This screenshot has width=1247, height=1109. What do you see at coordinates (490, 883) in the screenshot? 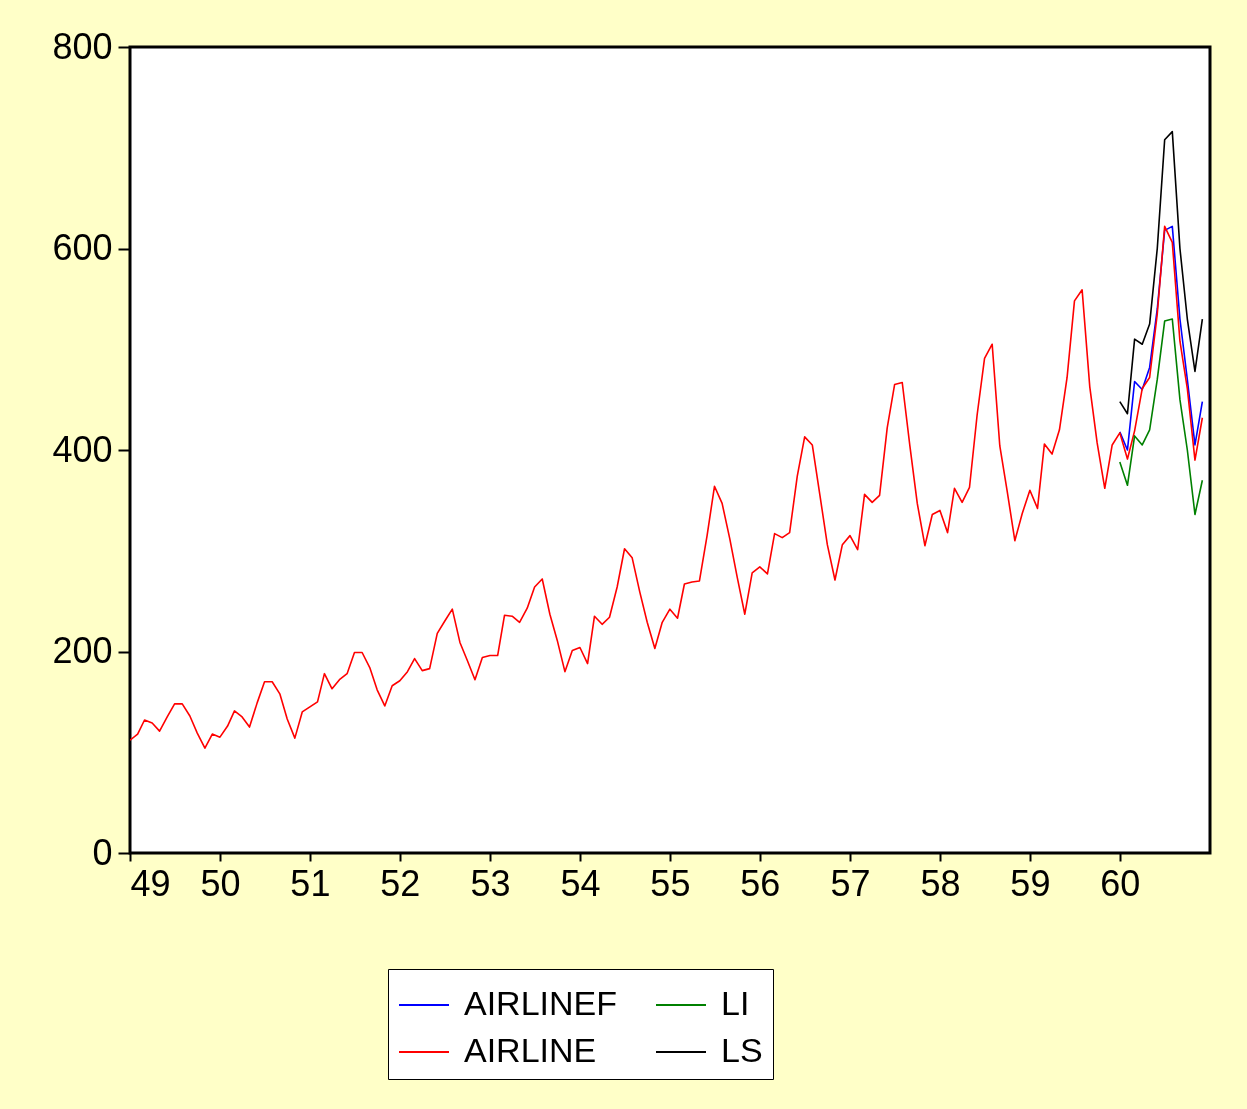
I see `x-tick-label: 53` at bounding box center [490, 883].